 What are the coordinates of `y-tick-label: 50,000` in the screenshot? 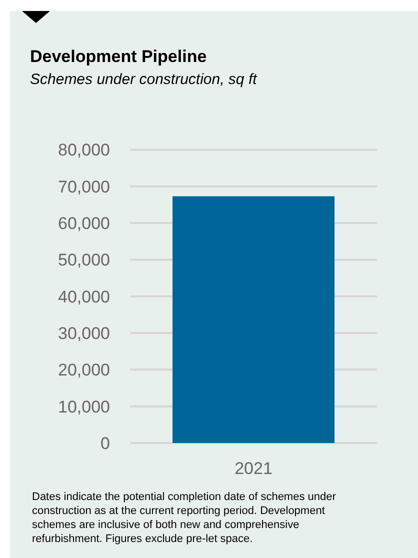 It's located at (84, 260).